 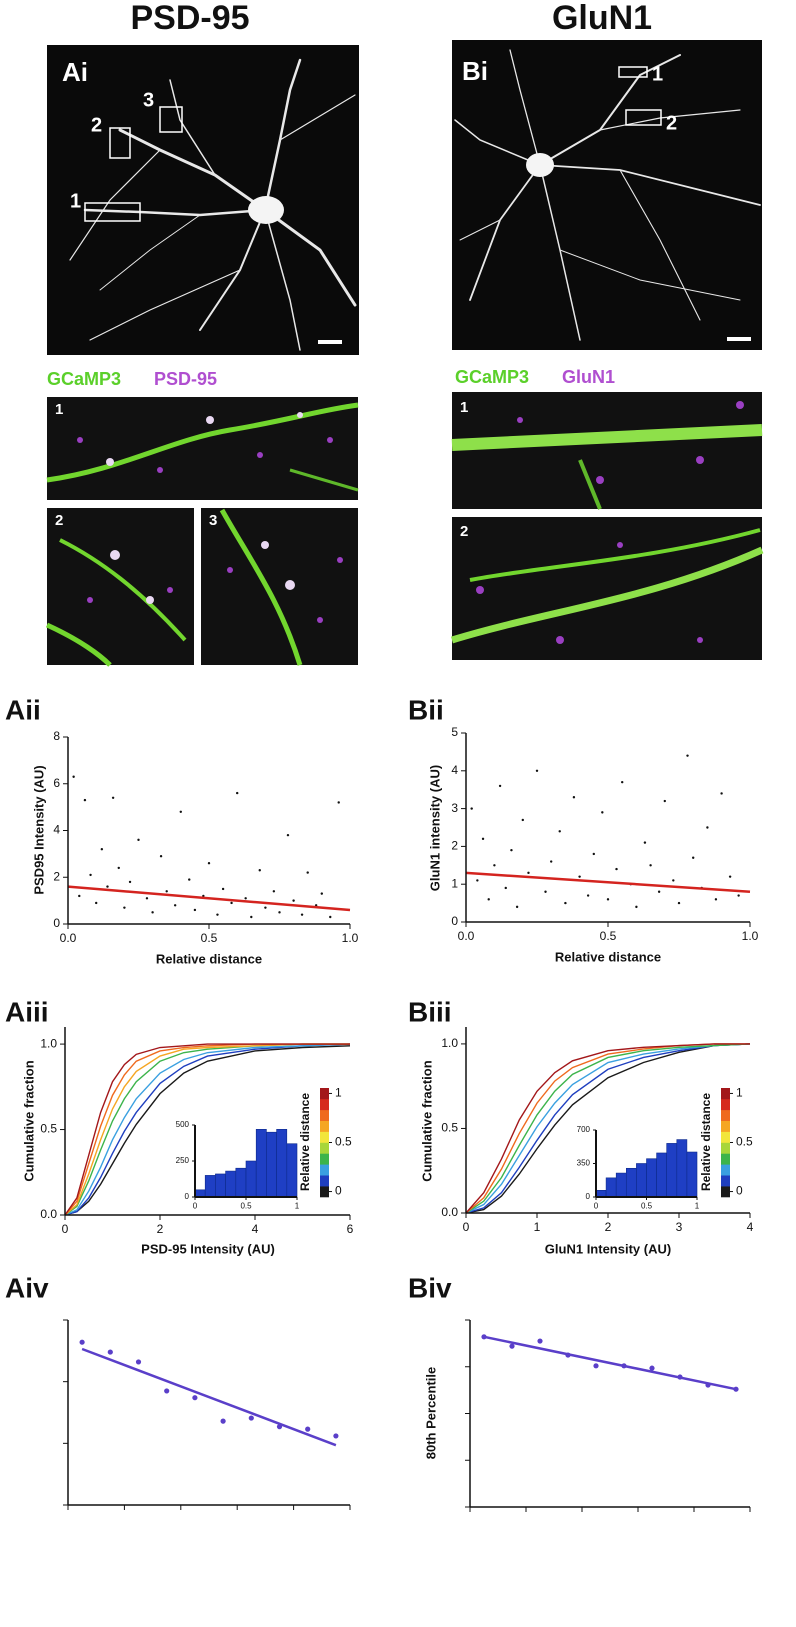 What do you see at coordinates (454, 883) in the screenshot?
I see `y-tick-label: 1` at bounding box center [454, 883].